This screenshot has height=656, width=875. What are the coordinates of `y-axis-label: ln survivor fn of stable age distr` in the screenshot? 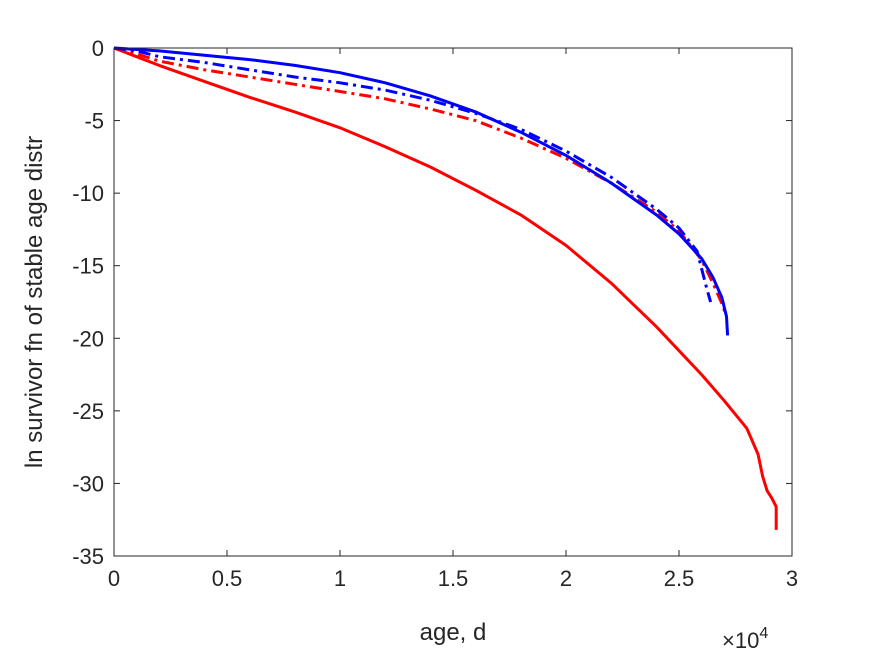 It's located at (34, 302).